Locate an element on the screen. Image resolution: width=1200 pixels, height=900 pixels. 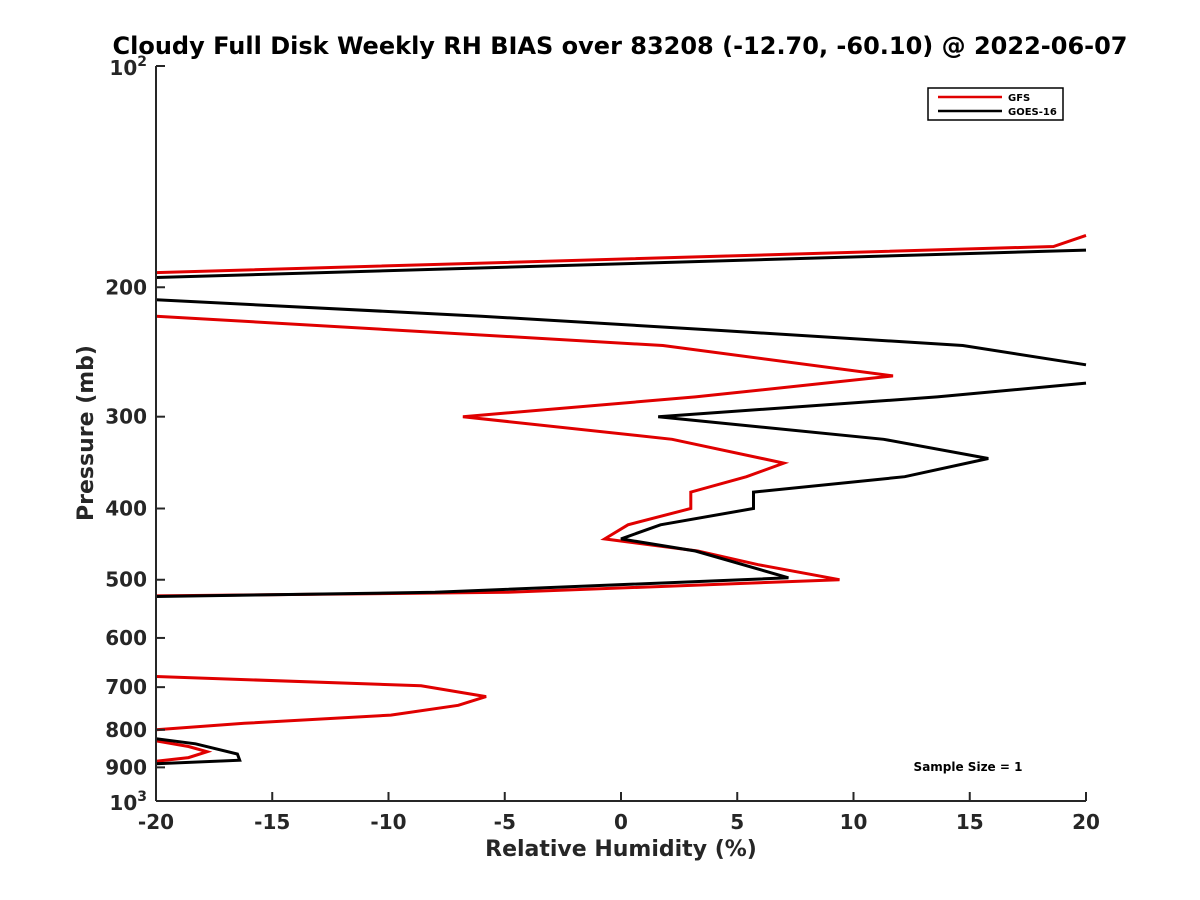
x-tick-label-8: 20 is located at coordinates (1086, 822).